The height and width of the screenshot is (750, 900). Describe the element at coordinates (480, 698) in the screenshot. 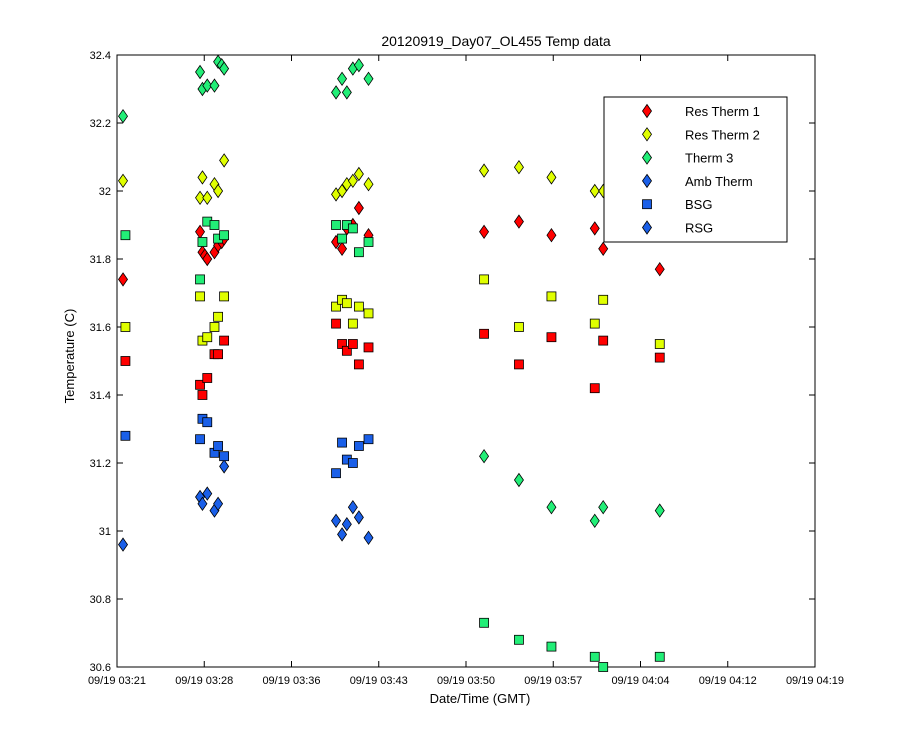

I see `x-axis-title: Date/Time (GMT)` at that location.